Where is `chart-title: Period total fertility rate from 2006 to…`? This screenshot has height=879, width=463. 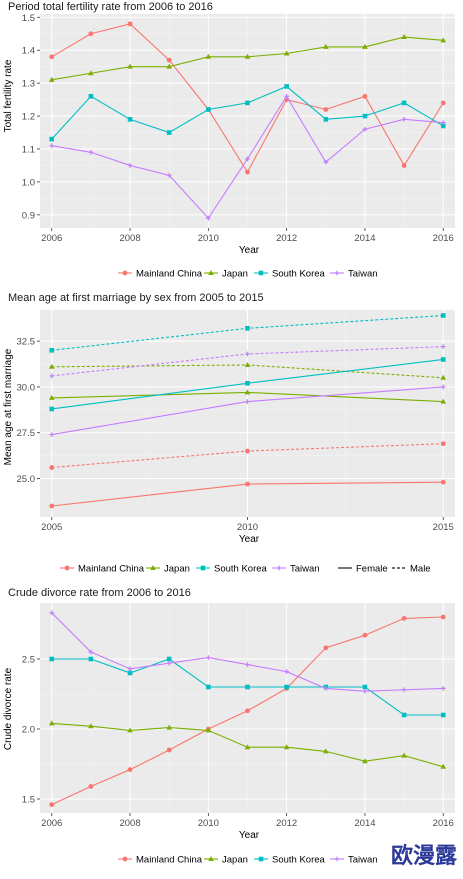 chart-title: Period total fertility rate from 2006 to… is located at coordinates (110, 7).